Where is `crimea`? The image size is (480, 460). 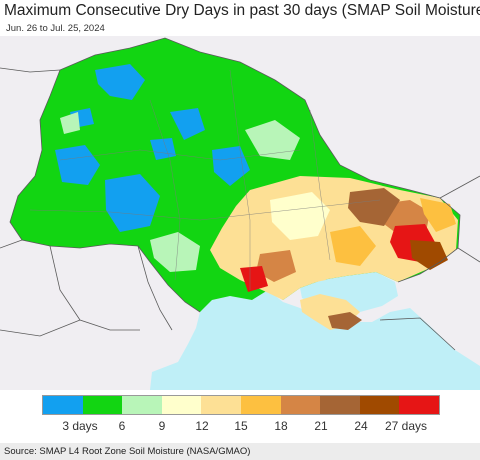 crimea is located at coordinates (331, 312).